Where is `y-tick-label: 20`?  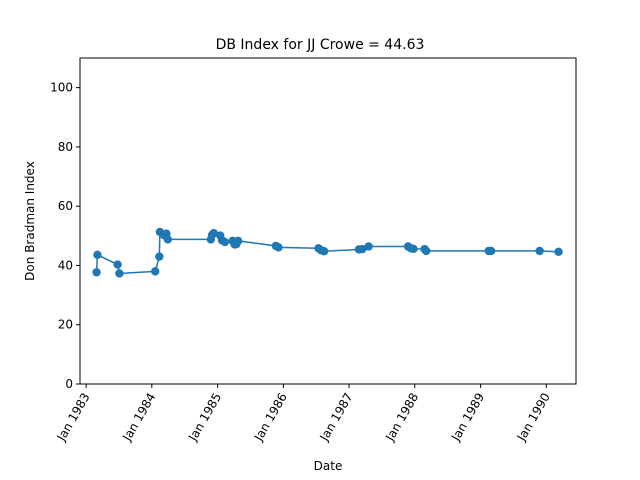 y-tick-label: 20 is located at coordinates (65, 325).